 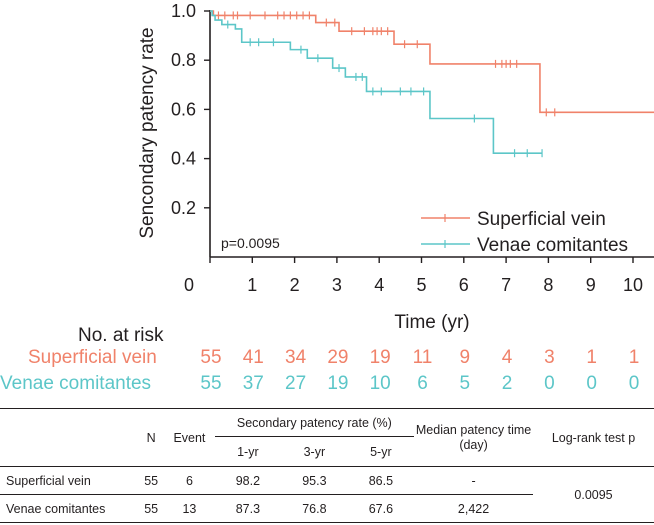 What do you see at coordinates (295, 285) in the screenshot?
I see `x-tick-label: 2` at bounding box center [295, 285].